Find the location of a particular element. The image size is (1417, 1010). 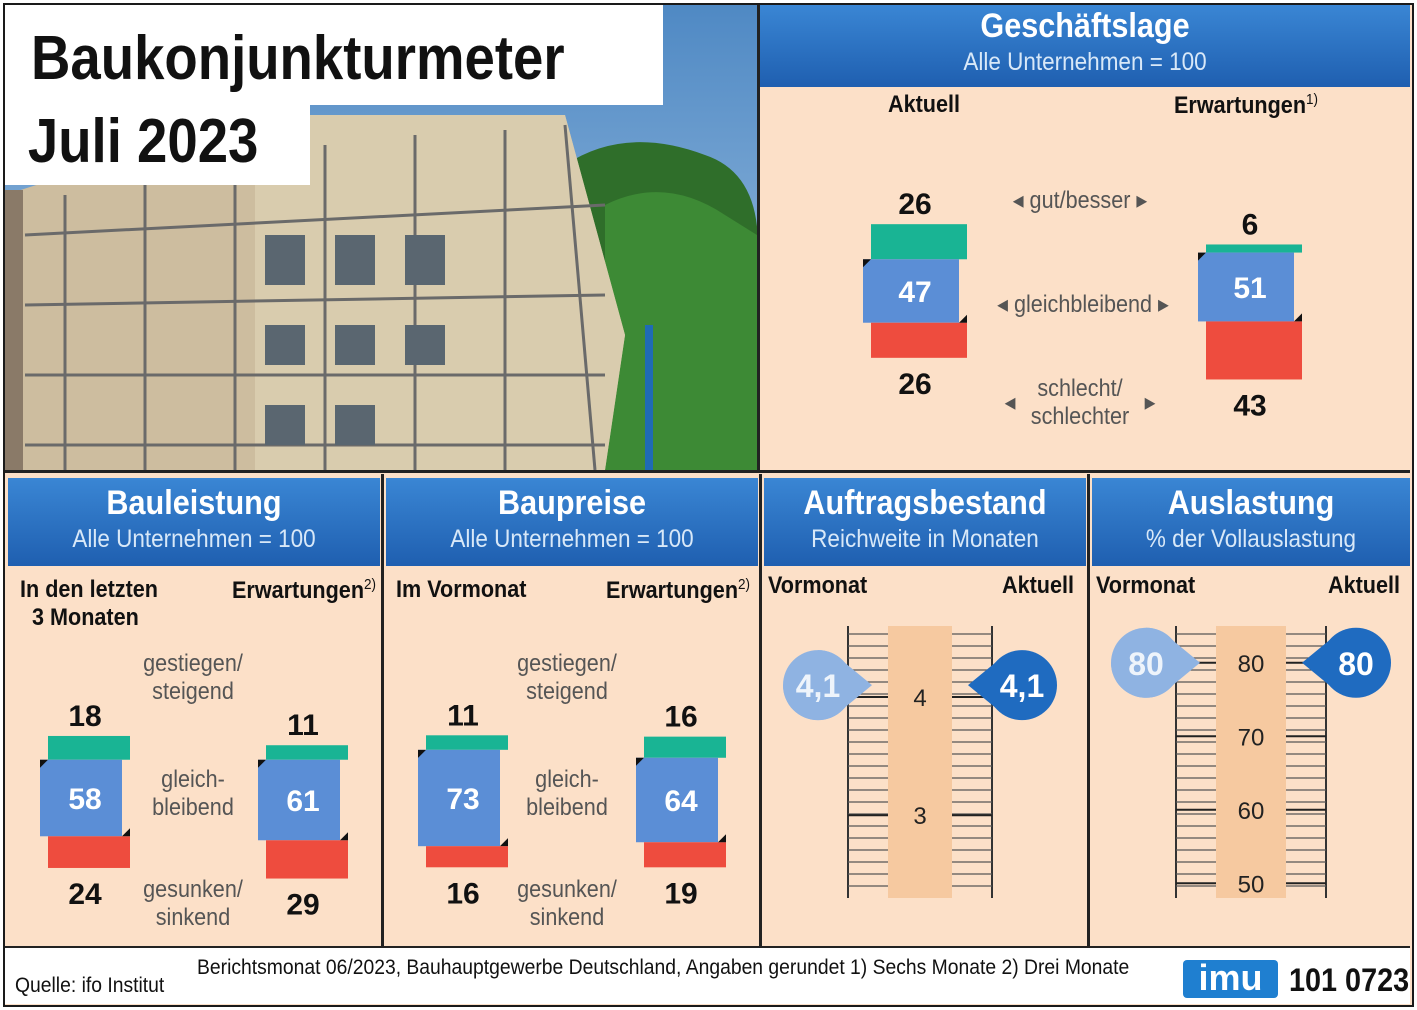

value-vormonat: 4,1 is located at coordinates (818, 686).